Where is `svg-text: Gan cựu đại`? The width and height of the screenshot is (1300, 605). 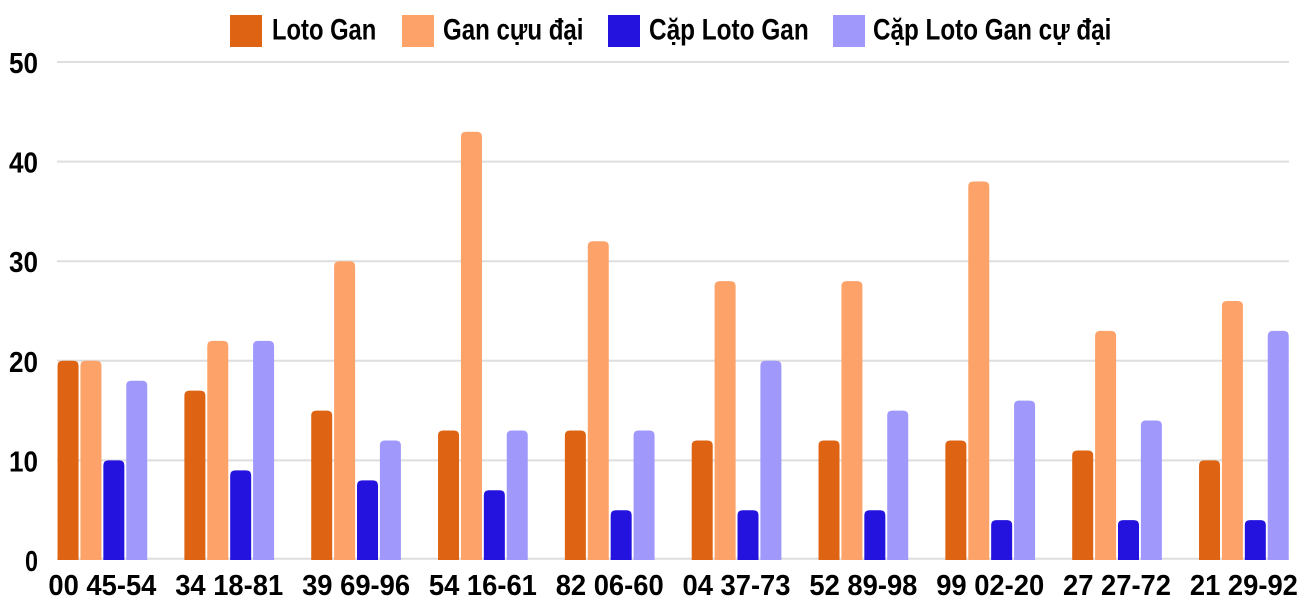 svg-text: Gan cựu đại is located at coordinates (513, 30).